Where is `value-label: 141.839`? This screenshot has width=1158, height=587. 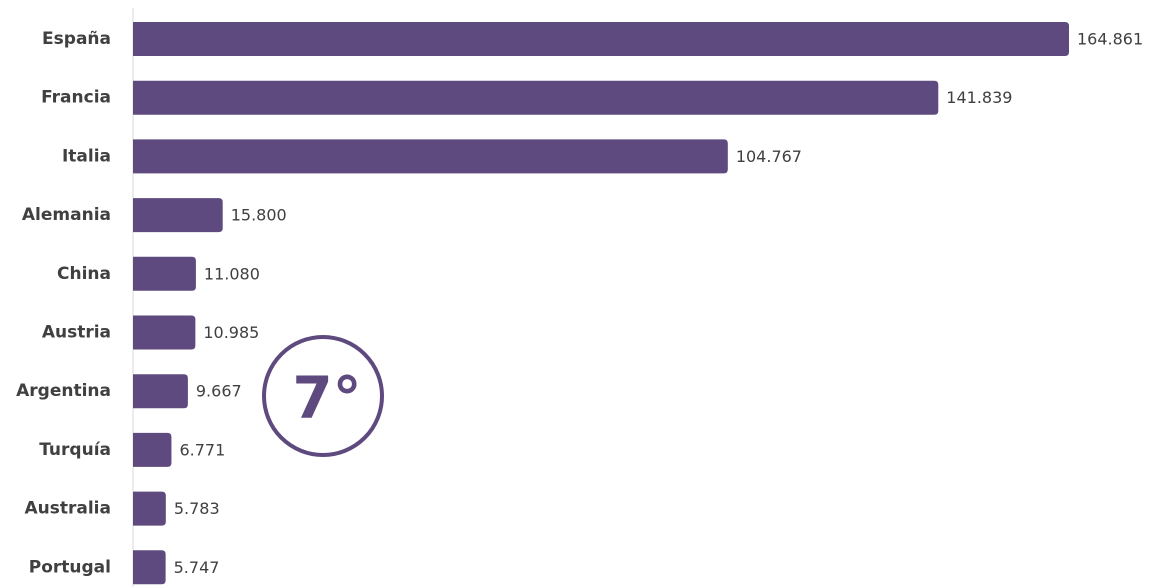 value-label: 141.839 is located at coordinates (979, 97).